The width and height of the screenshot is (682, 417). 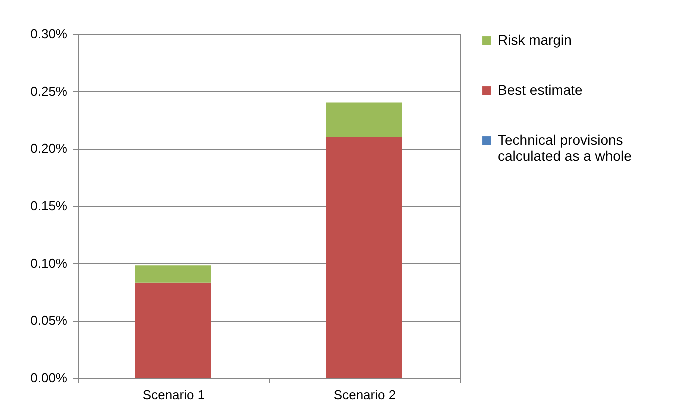 What do you see at coordinates (174, 395) in the screenshot?
I see `x-tick-label: Scenario 1` at bounding box center [174, 395].